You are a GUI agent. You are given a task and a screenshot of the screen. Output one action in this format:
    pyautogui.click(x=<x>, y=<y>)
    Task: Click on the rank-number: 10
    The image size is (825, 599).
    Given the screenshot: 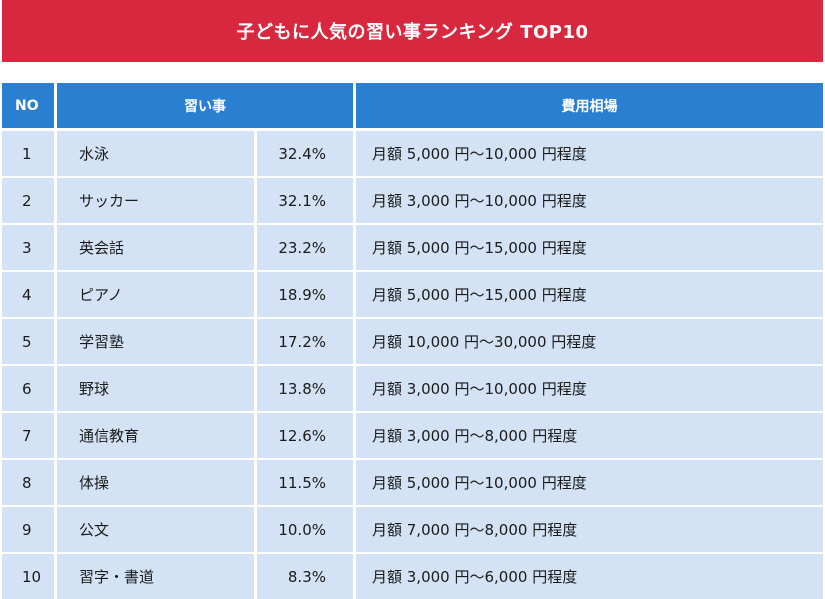 What is the action you would take?
    pyautogui.click(x=28, y=576)
    